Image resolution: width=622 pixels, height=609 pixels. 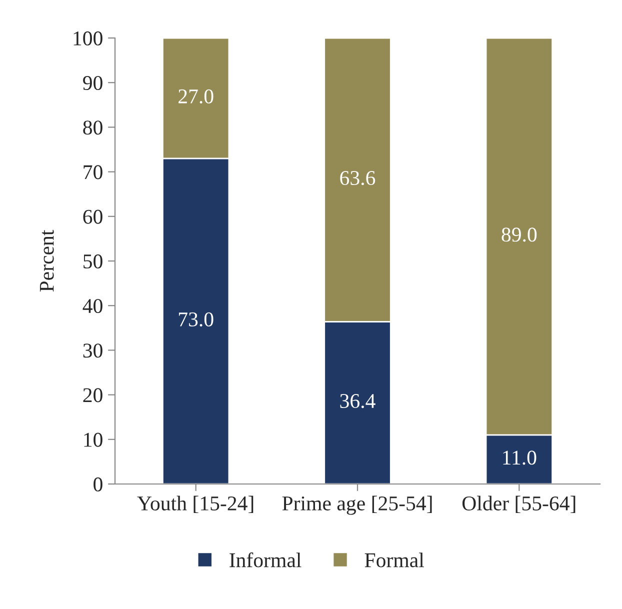 What do you see at coordinates (98, 484) in the screenshot?
I see `y-tick-label: 0` at bounding box center [98, 484].